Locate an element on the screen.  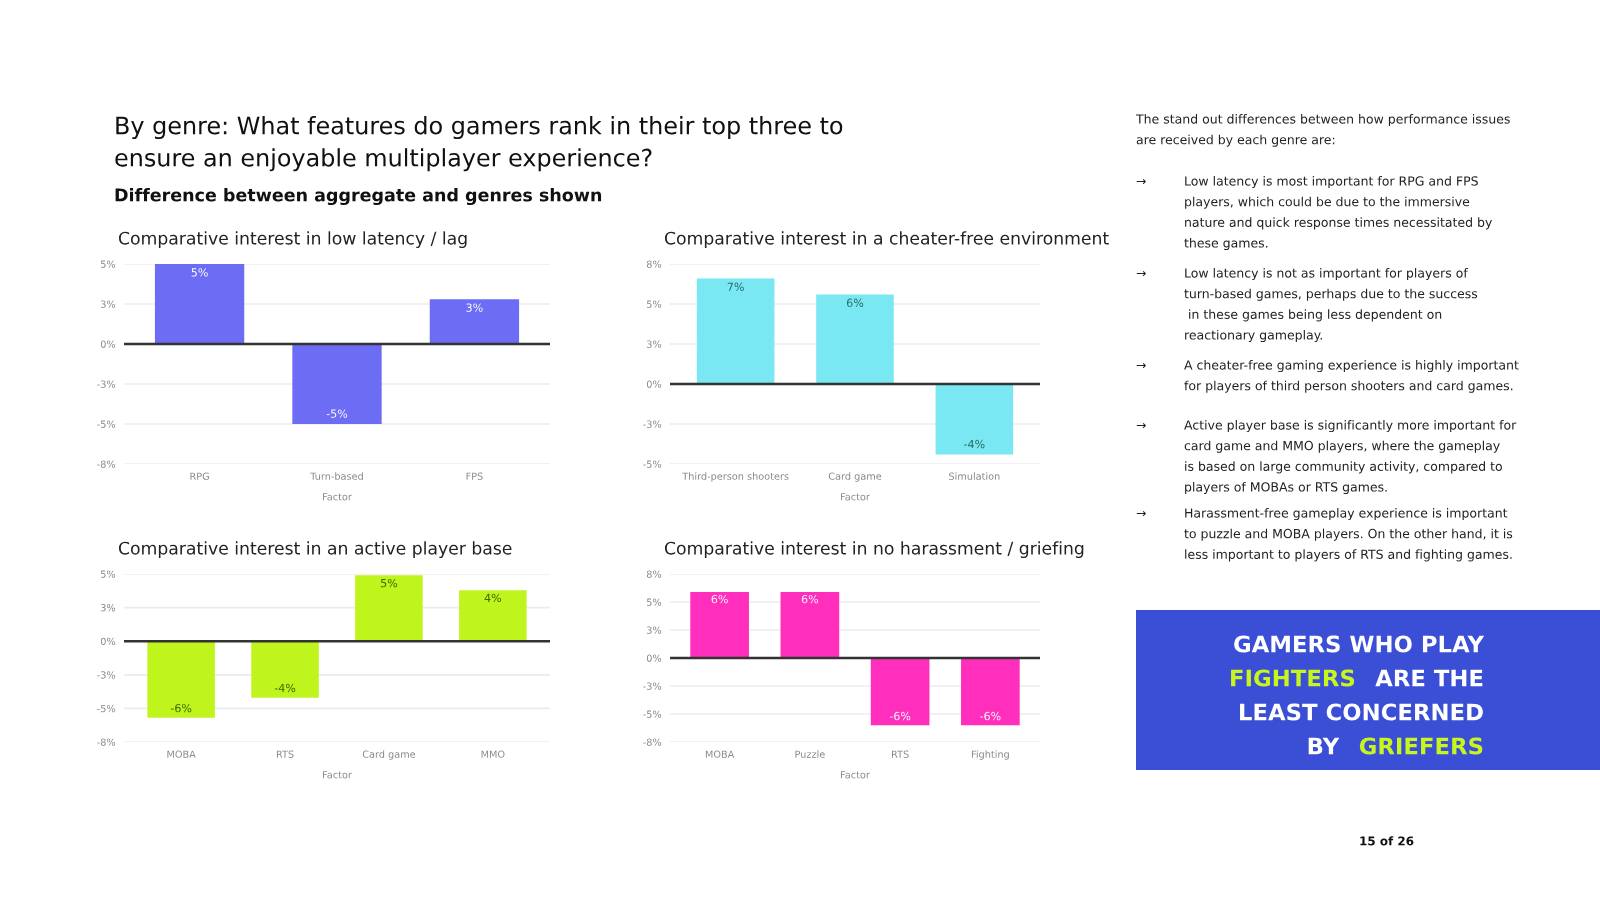
text: GRIEFERS is located at coordinates (1421, 746).